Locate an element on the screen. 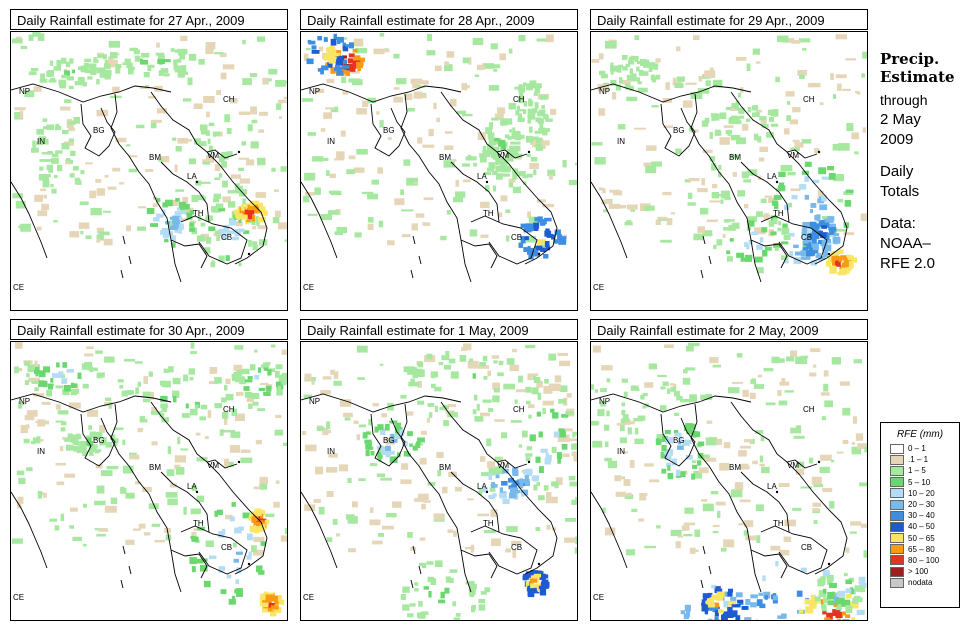 Image resolution: width=967 pixels, height=639 pixels. rainfall-map: NP CH IN BG BM VM LA TH CB CE is located at coordinates (149, 171).